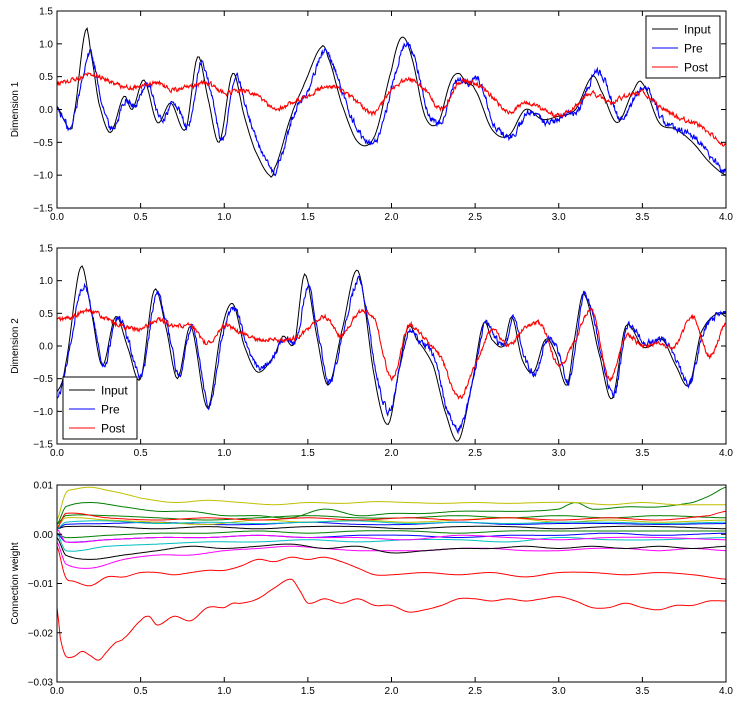  What do you see at coordinates (41, 683) in the screenshot?
I see `y-tick-label: −0.03` at bounding box center [41, 683].